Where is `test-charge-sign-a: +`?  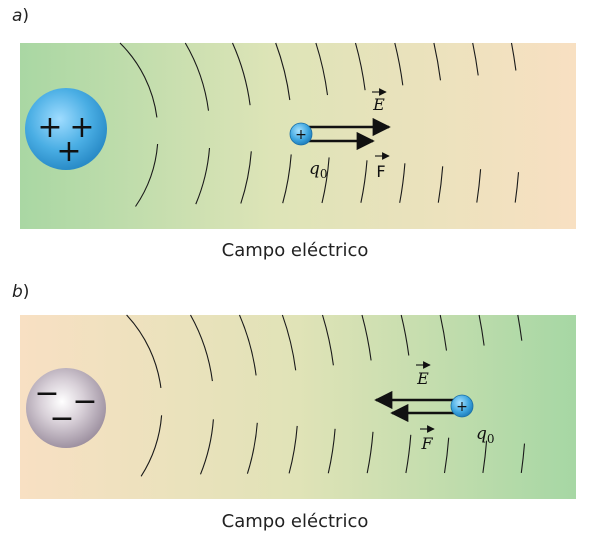
test-charge-sign-a: + is located at coordinates (301, 135).